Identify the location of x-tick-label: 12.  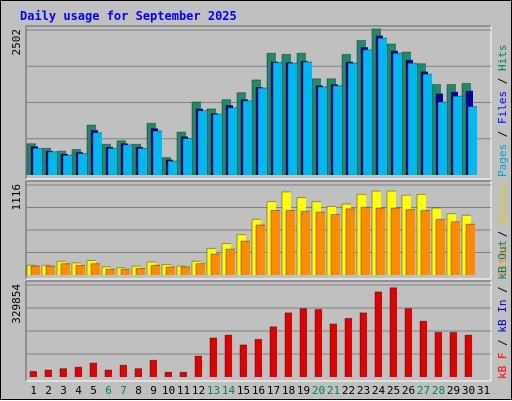
(198, 390).